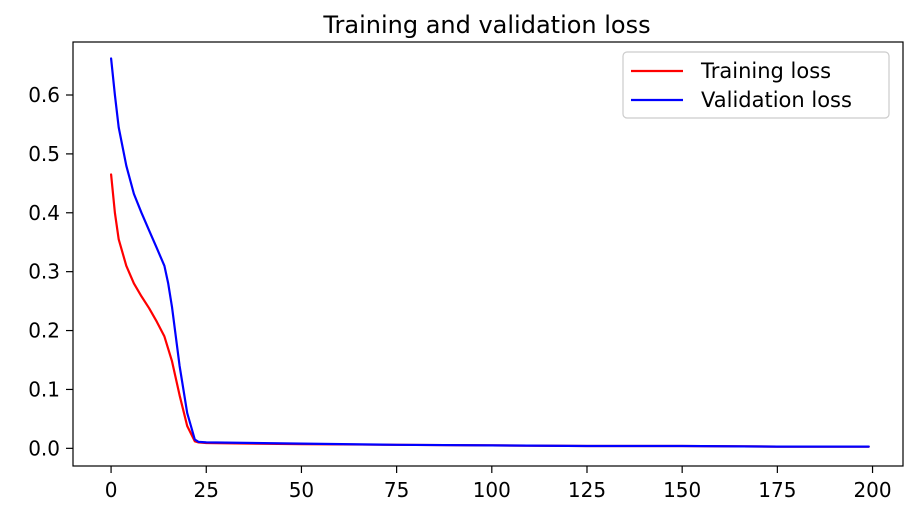  Describe the element at coordinates (44, 272) in the screenshot. I see `y-tick-label: 0.3` at that location.